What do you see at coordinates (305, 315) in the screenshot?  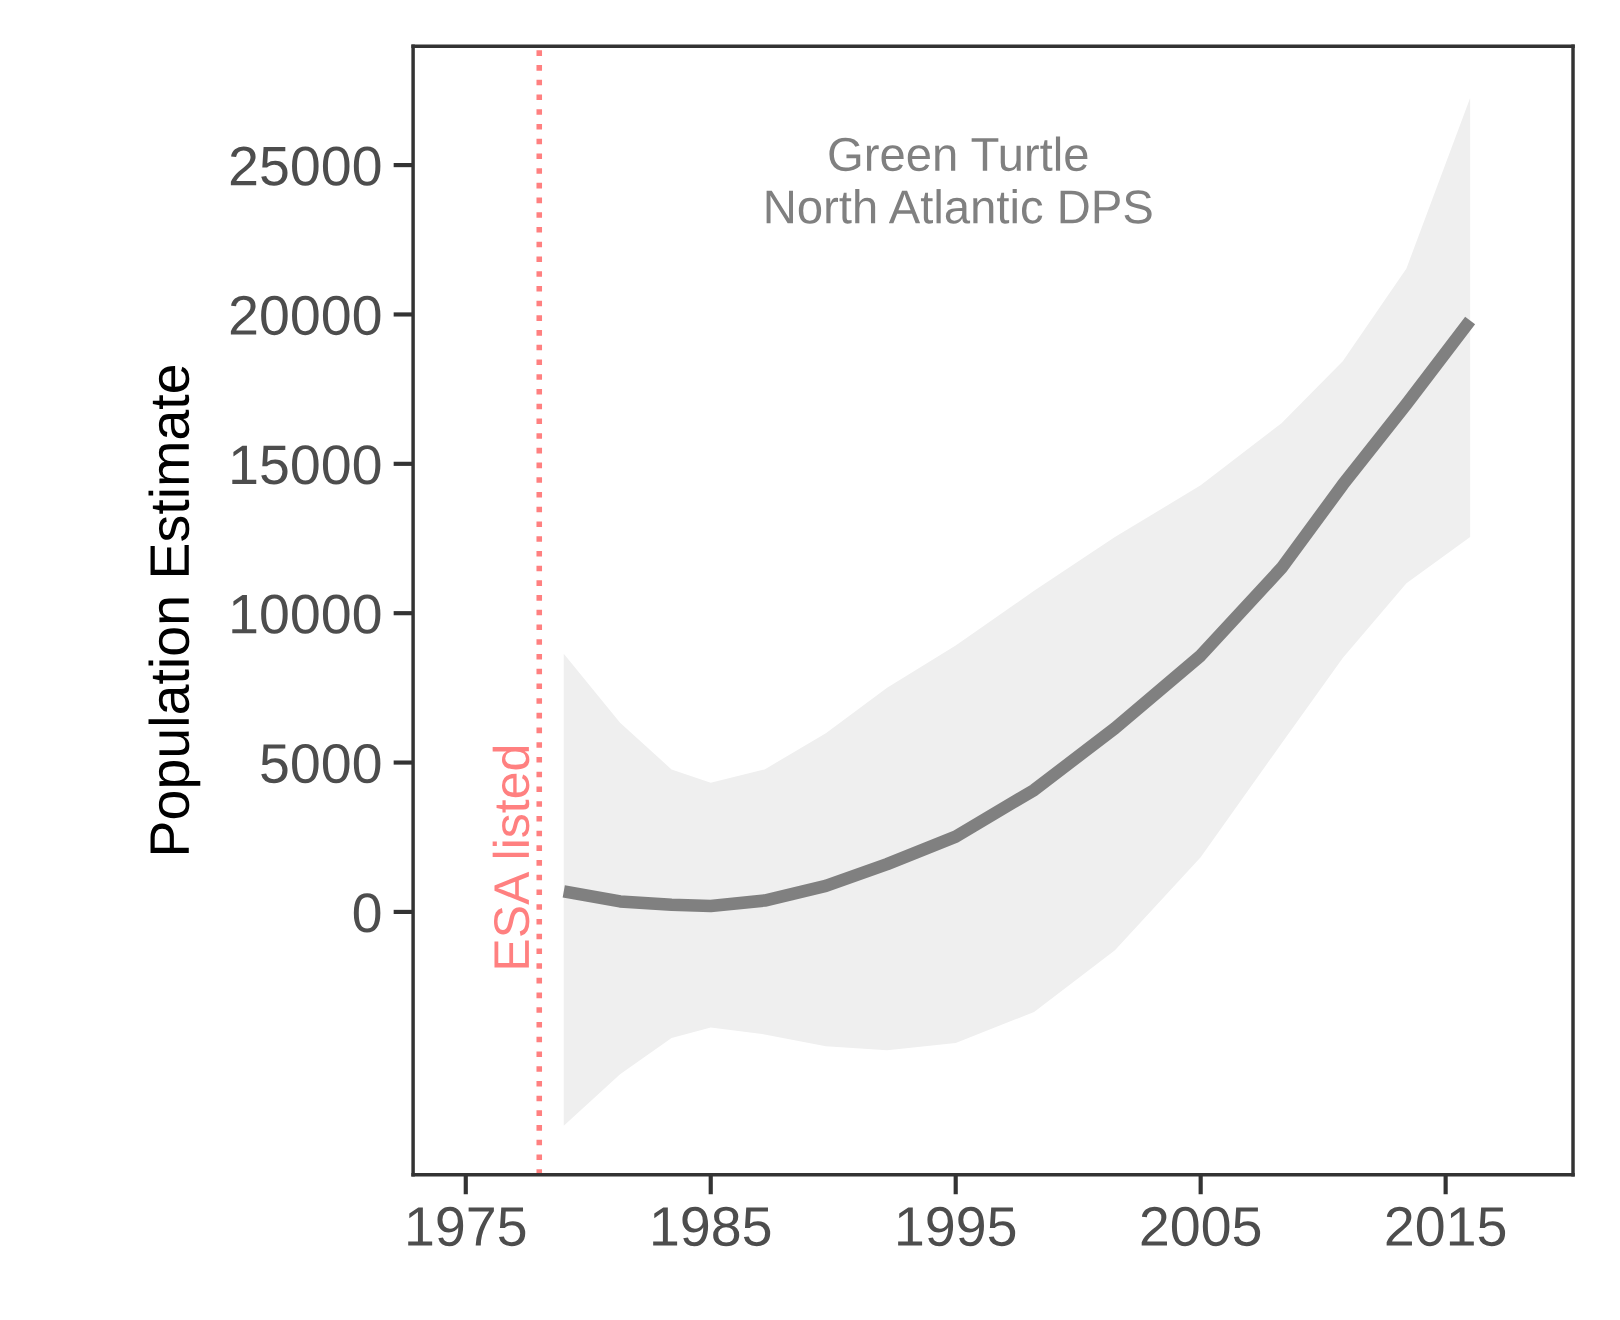 I see `y-tick-label: 20000` at bounding box center [305, 315].